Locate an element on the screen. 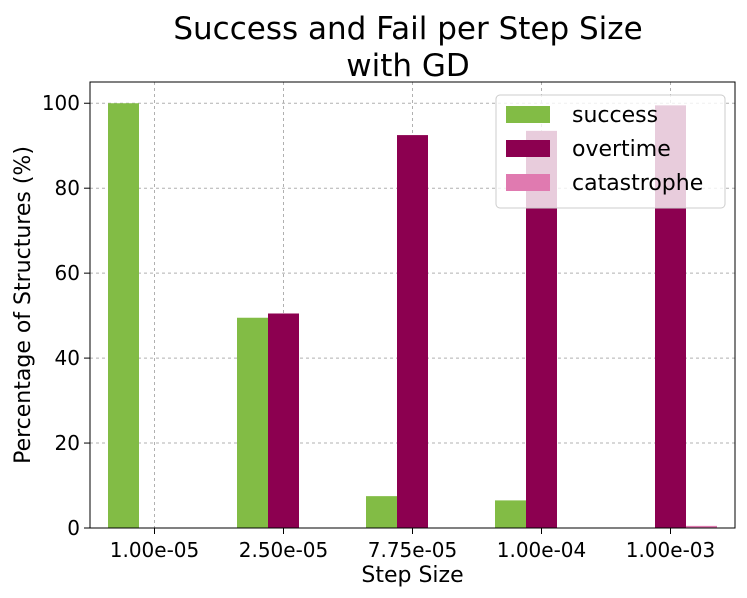 This screenshot has height=598, width=747. x-tick-label: 2.50e-05 is located at coordinates (284, 550).